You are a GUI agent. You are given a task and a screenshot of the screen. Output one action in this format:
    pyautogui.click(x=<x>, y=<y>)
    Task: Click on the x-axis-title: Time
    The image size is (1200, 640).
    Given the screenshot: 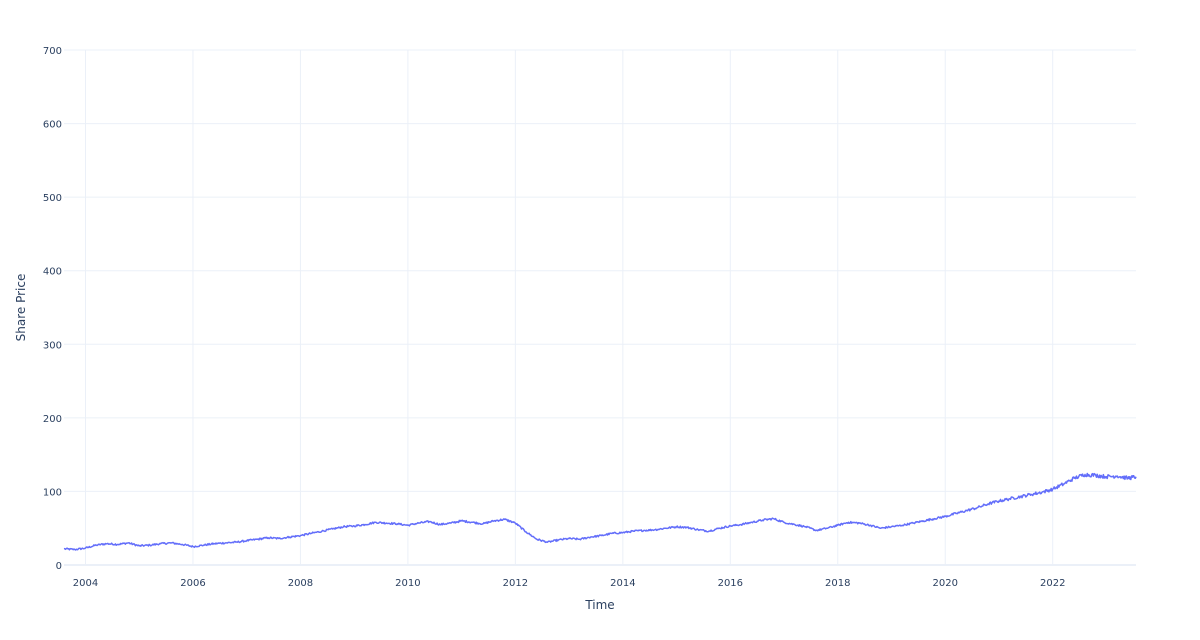 What is the action you would take?
    pyautogui.click(x=599, y=605)
    